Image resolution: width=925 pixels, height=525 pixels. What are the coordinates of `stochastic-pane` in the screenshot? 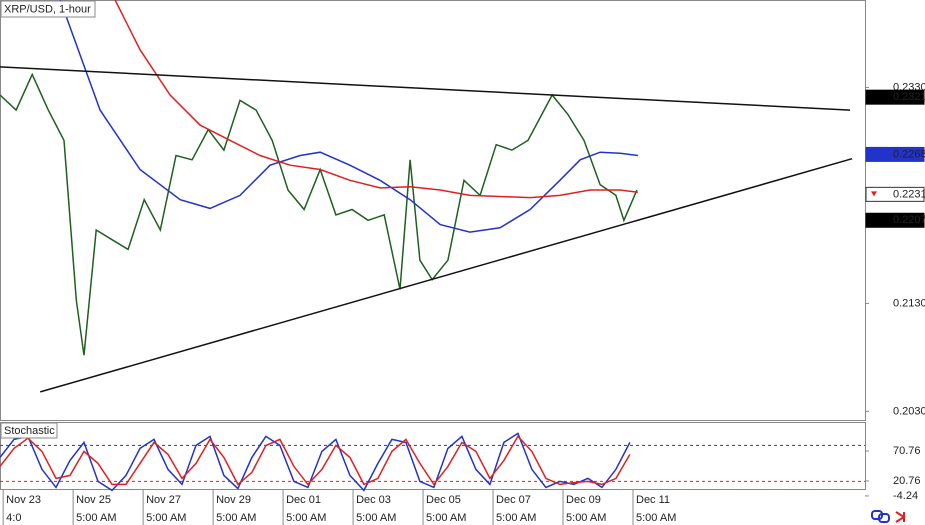 It's located at (433, 456).